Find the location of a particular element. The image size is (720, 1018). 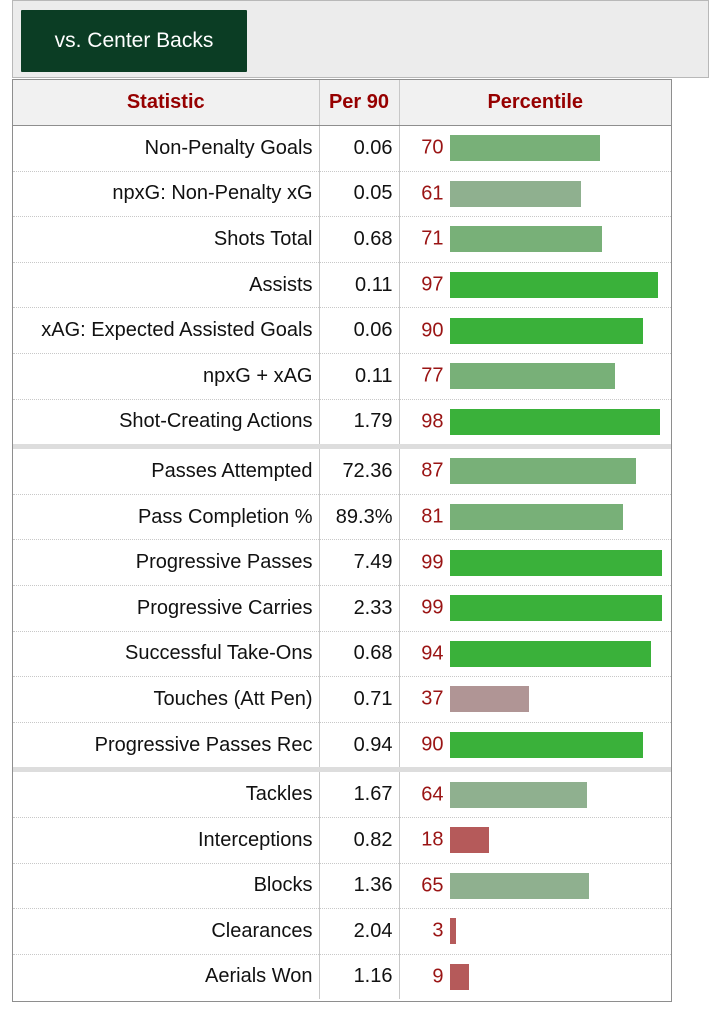

percentile-cell: 98 is located at coordinates (535, 421).